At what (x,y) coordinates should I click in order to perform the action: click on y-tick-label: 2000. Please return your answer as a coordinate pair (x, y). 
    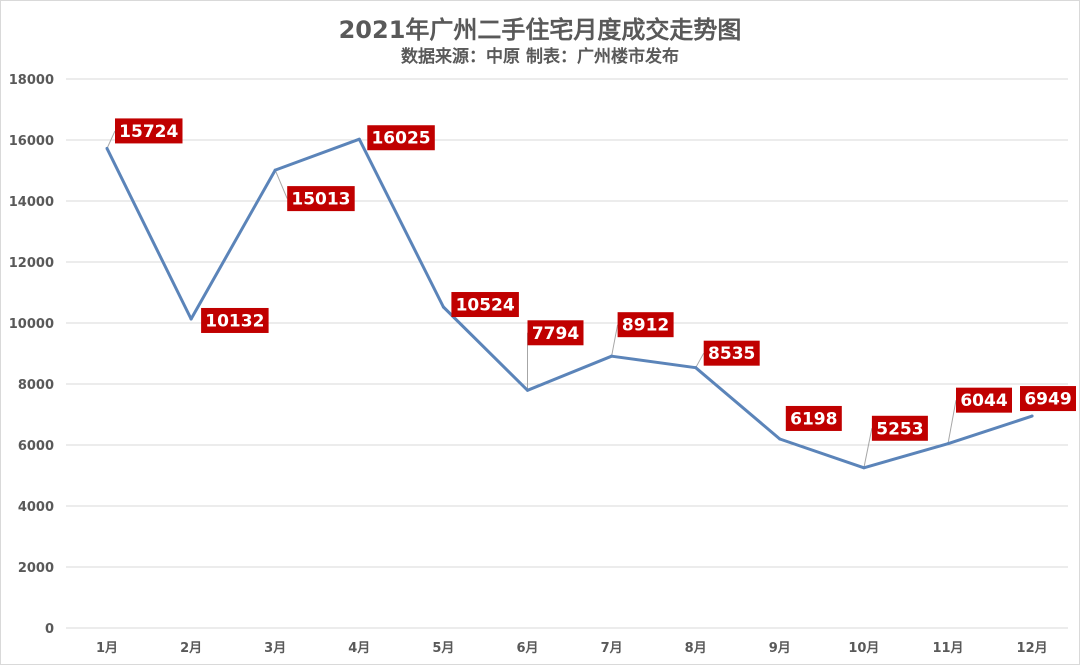
    Looking at the image, I should click on (36, 568).